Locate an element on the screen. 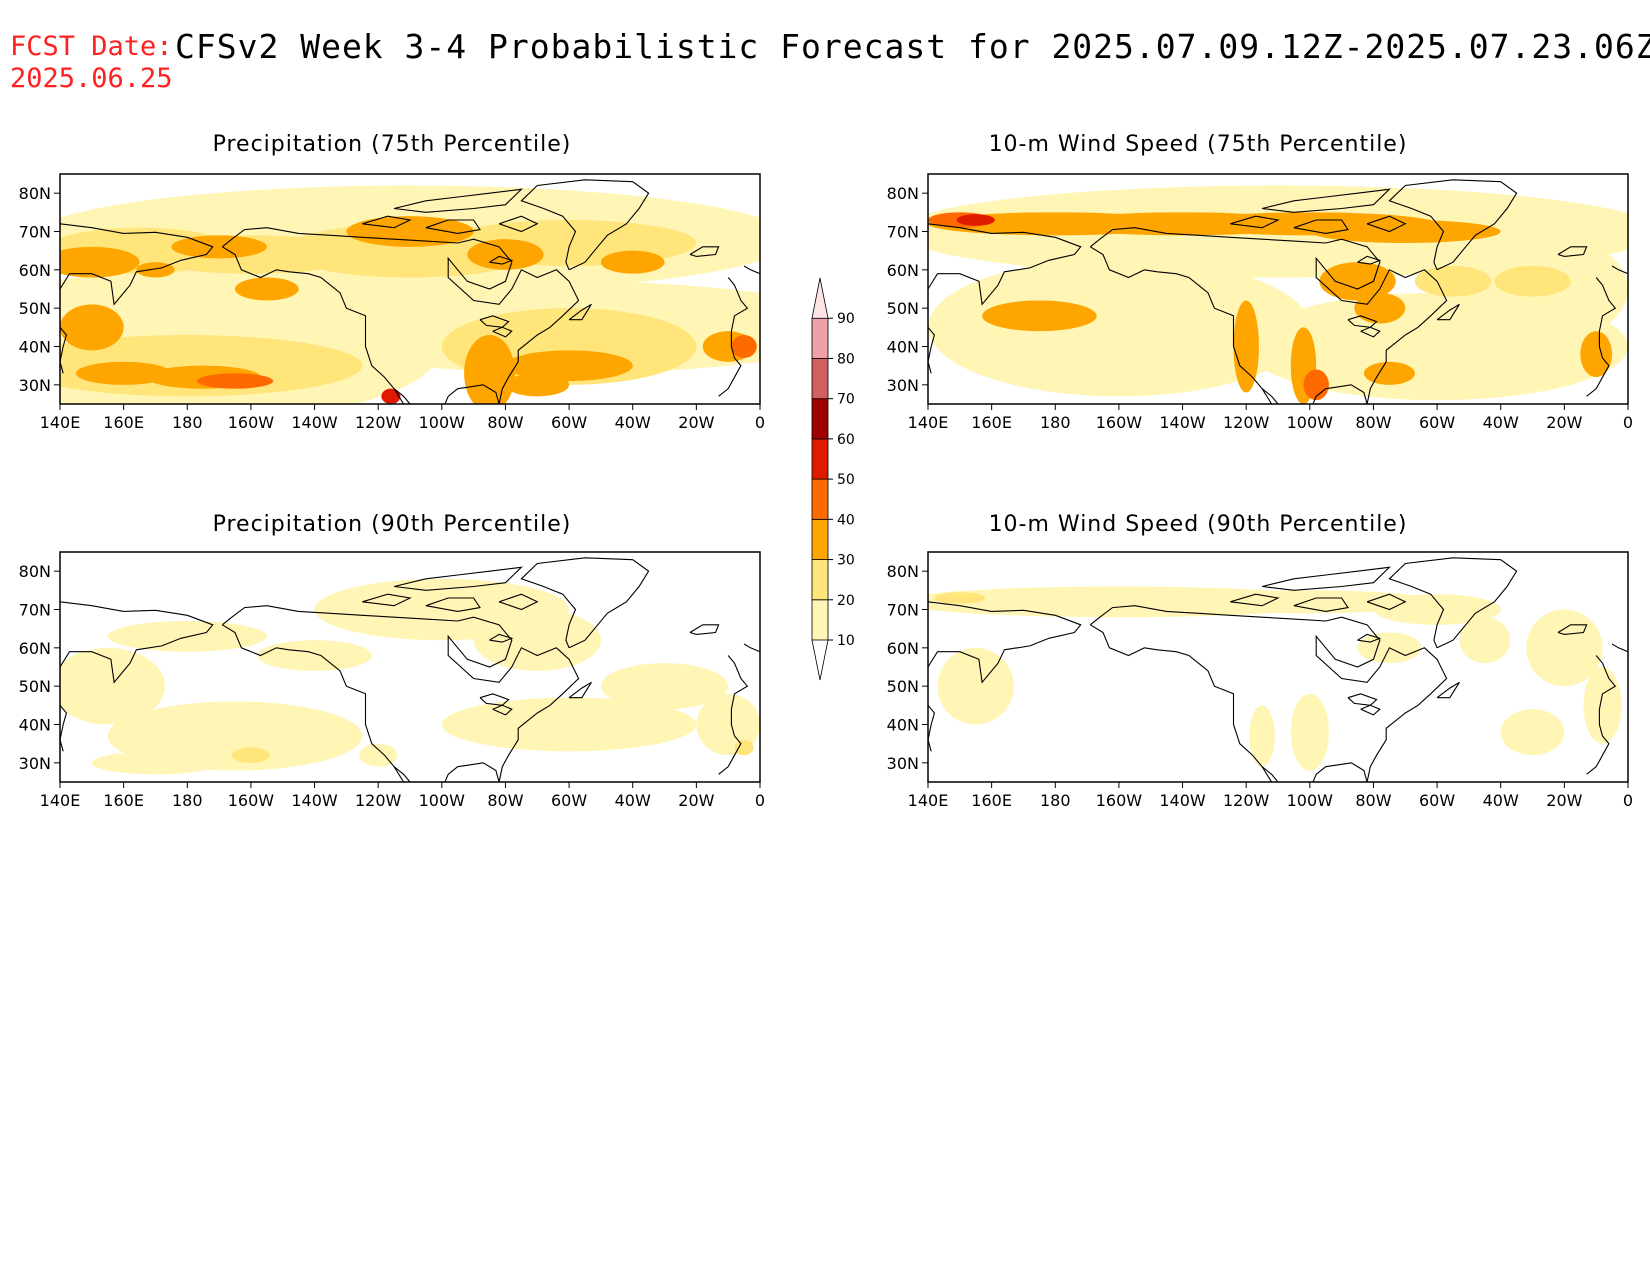 This screenshot has height=1275, width=1650. colorbar-tick-label: 70 is located at coordinates (846, 400).